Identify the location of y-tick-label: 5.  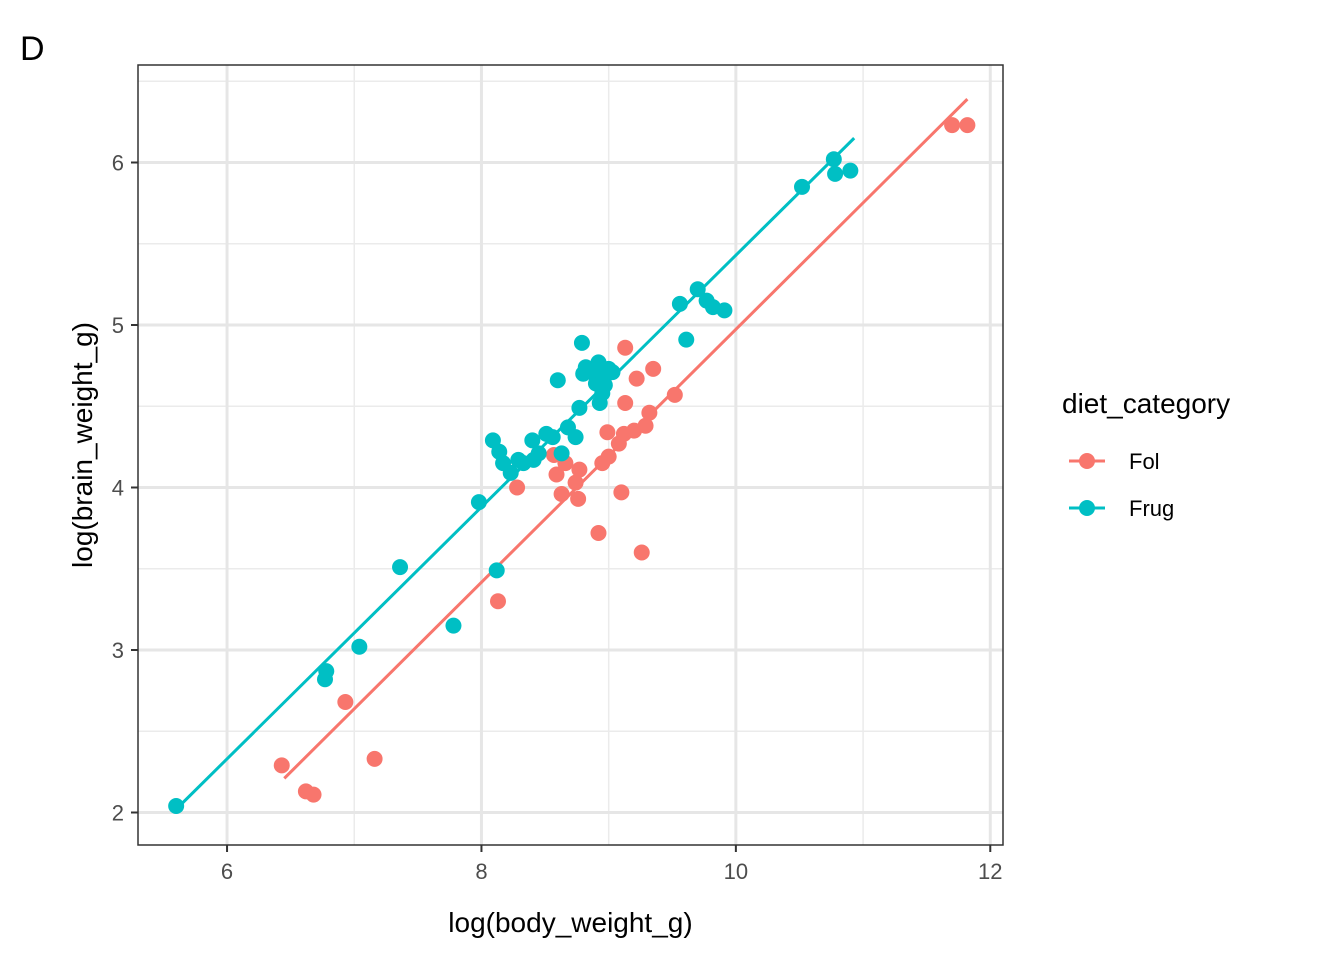
(118, 325).